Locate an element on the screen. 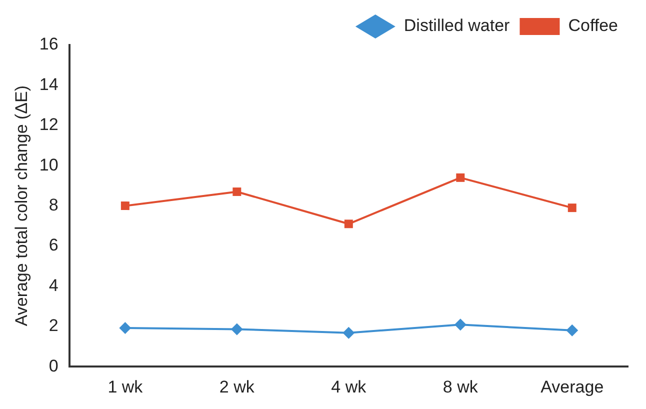 Image resolution: width=646 pixels, height=409 pixels. legend-label: Distilled water is located at coordinates (457, 26).